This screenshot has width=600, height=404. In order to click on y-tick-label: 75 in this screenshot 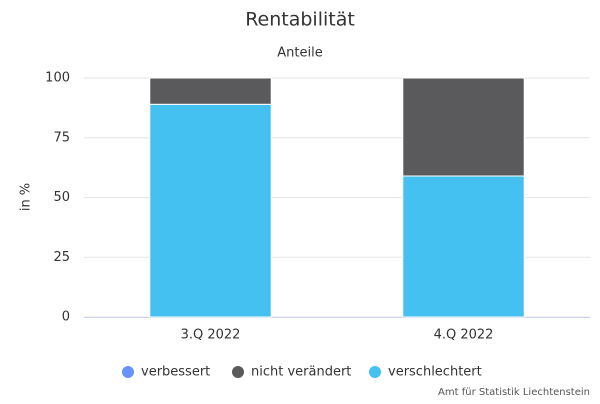, I will do `click(61, 137)`.